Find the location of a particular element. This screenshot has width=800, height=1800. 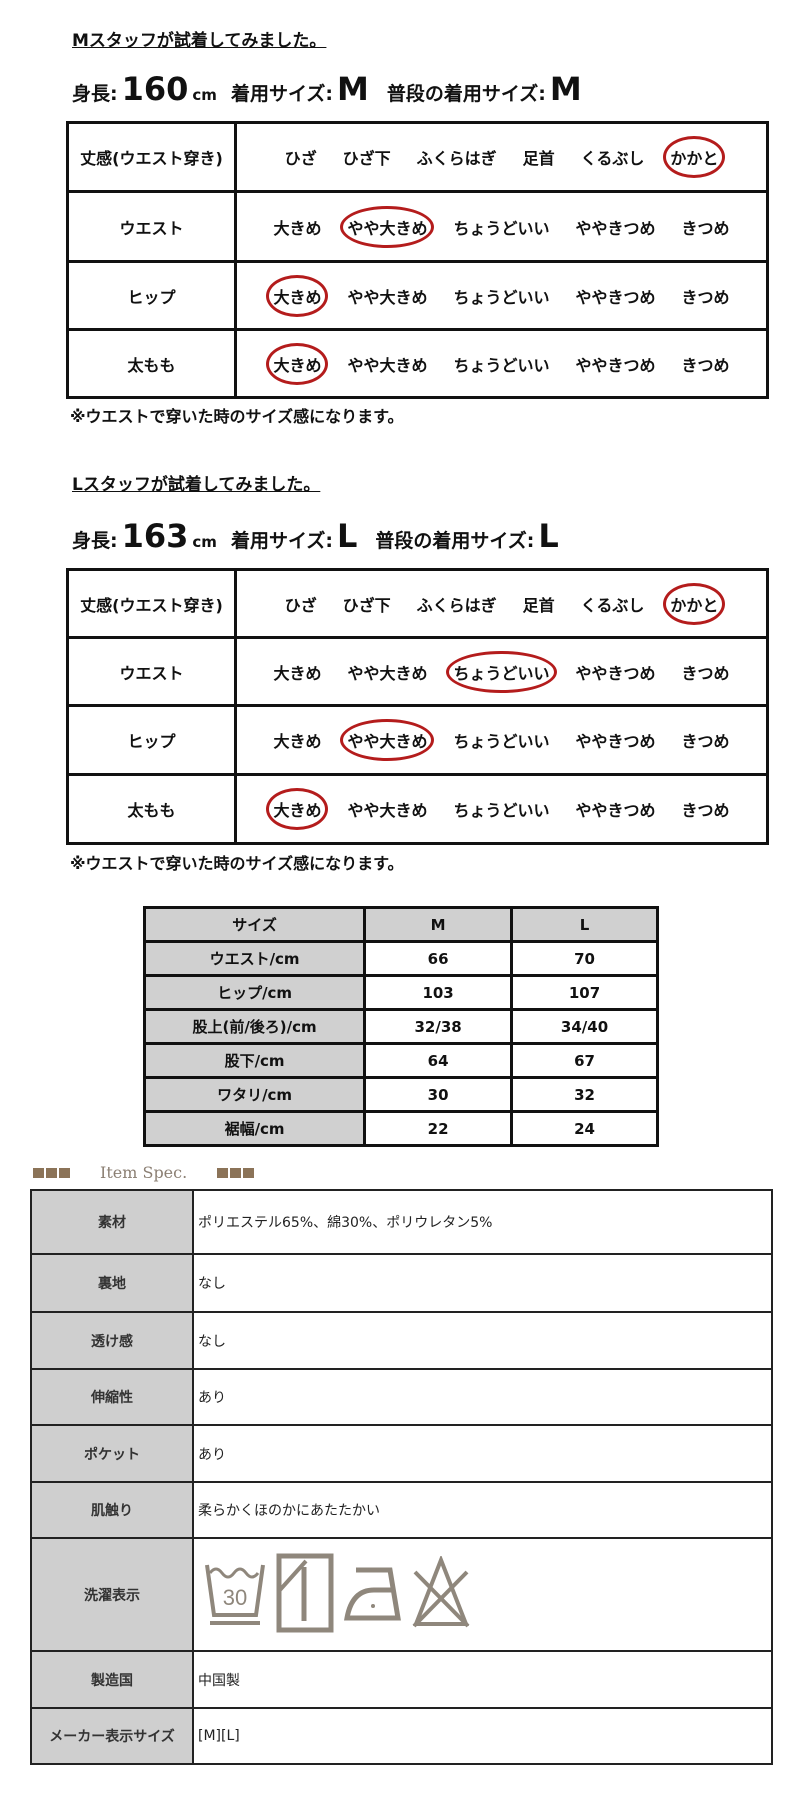

spec-label: 透け感 is located at coordinates (112, 1340).